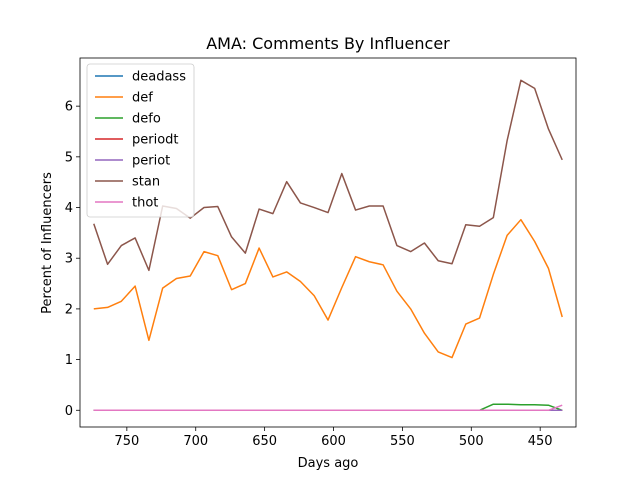 The width and height of the screenshot is (640, 484). Describe the element at coordinates (264, 441) in the screenshot. I see `x-tick-label: 650` at that location.